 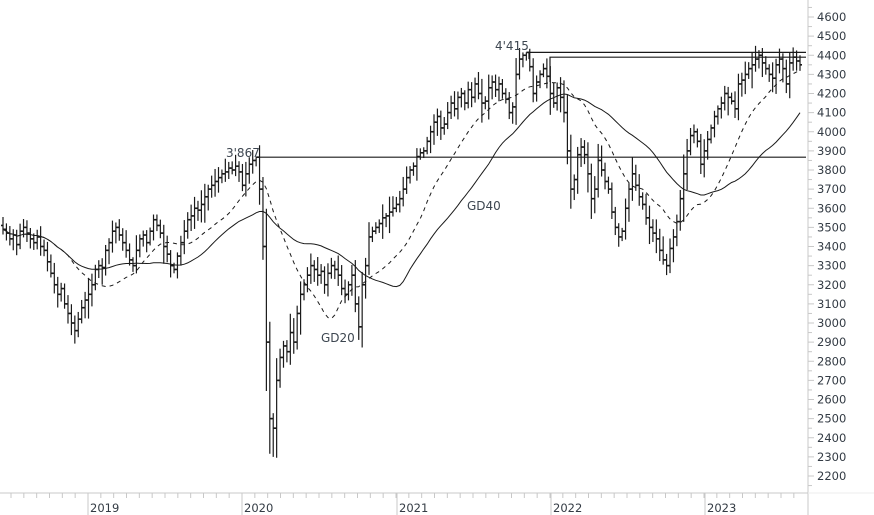 I want to click on x-tick-label: 2020, so click(x=258, y=508).